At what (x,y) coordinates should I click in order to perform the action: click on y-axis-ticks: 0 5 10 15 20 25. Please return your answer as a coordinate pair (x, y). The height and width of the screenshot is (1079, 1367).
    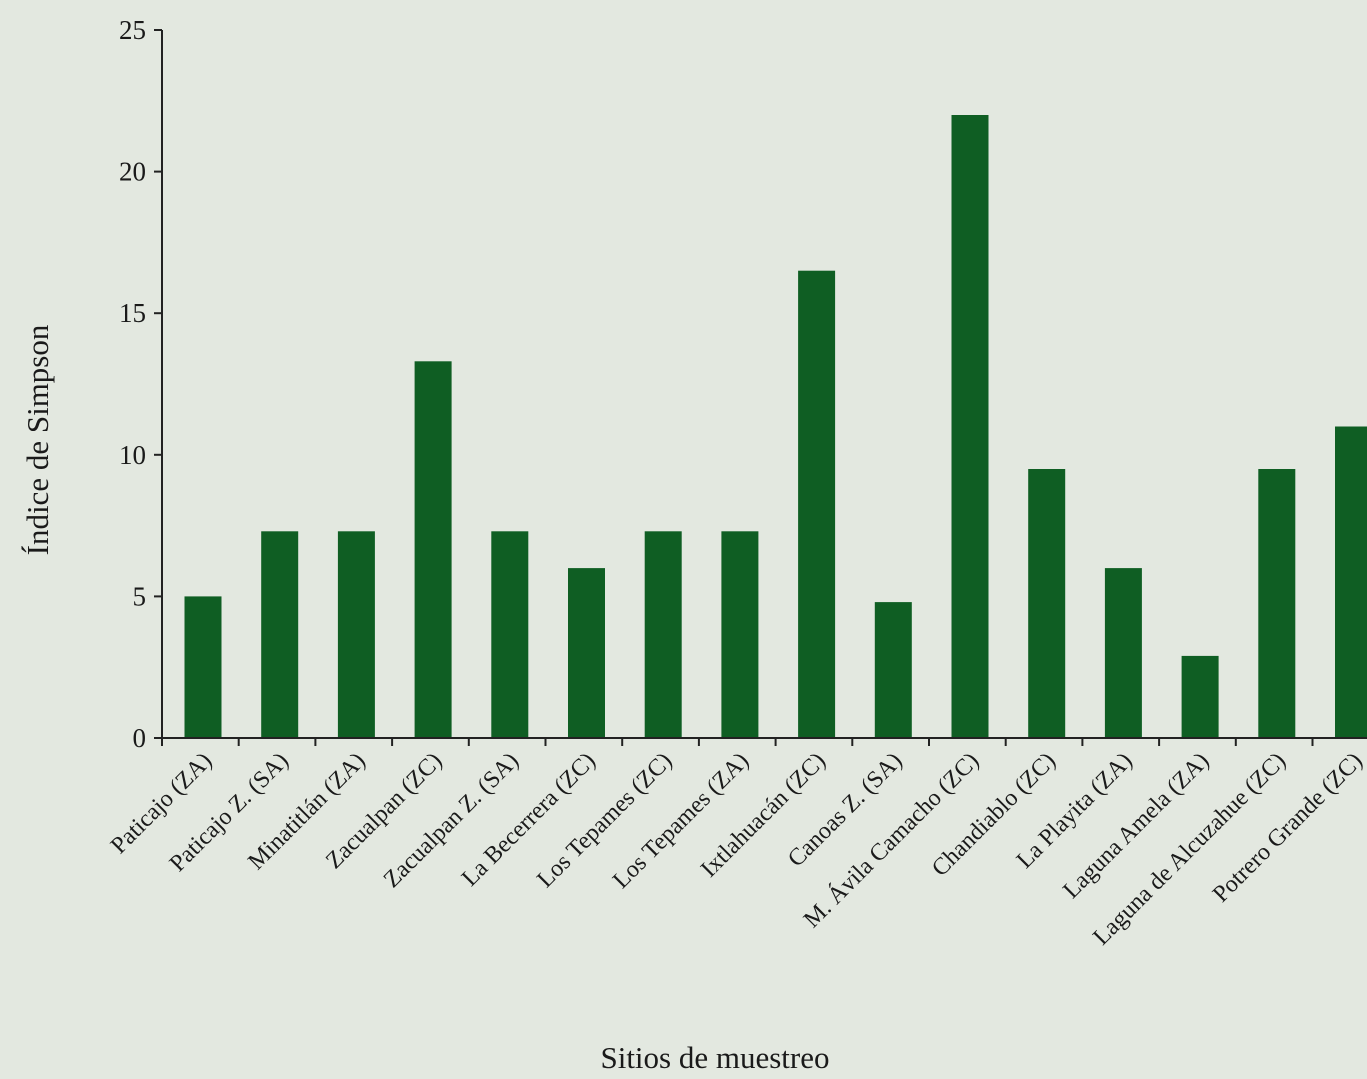
    Looking at the image, I should click on (140, 384).